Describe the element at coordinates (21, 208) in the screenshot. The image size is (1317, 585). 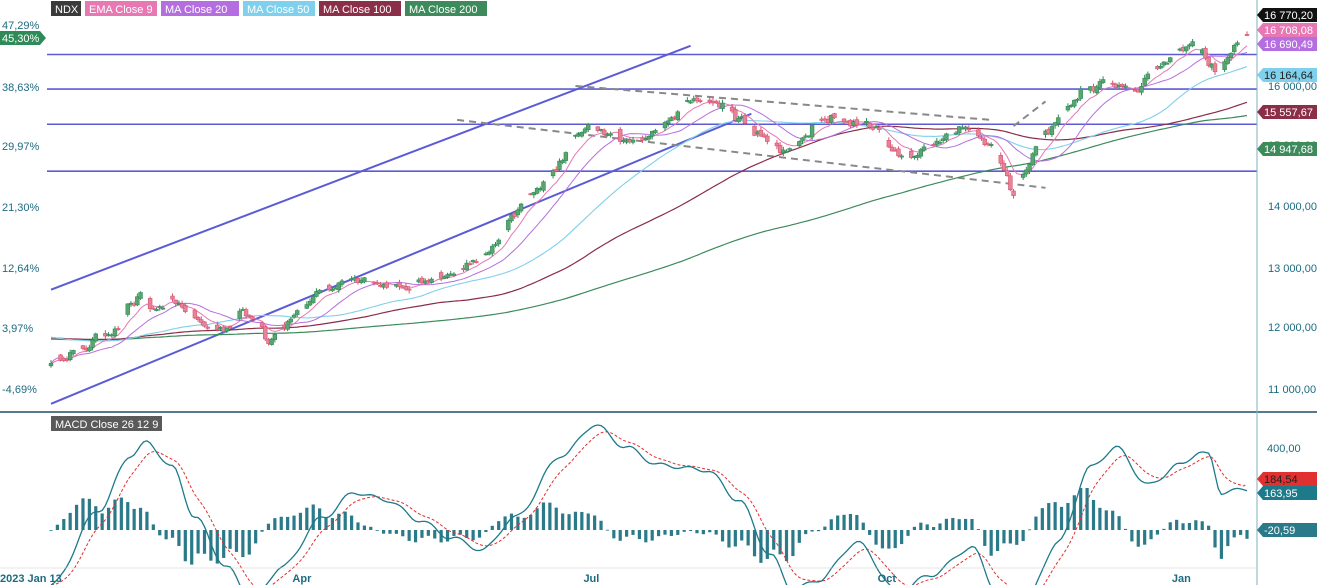
I see `left-axis-tick: 21,30%` at that location.